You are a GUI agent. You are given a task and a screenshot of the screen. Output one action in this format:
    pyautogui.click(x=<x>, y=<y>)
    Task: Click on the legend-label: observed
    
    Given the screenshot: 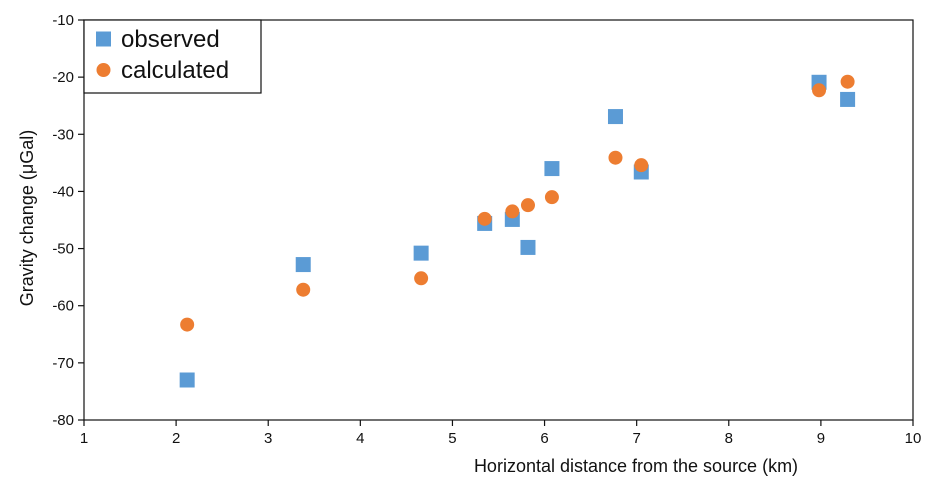 What is the action you would take?
    pyautogui.click(x=170, y=39)
    